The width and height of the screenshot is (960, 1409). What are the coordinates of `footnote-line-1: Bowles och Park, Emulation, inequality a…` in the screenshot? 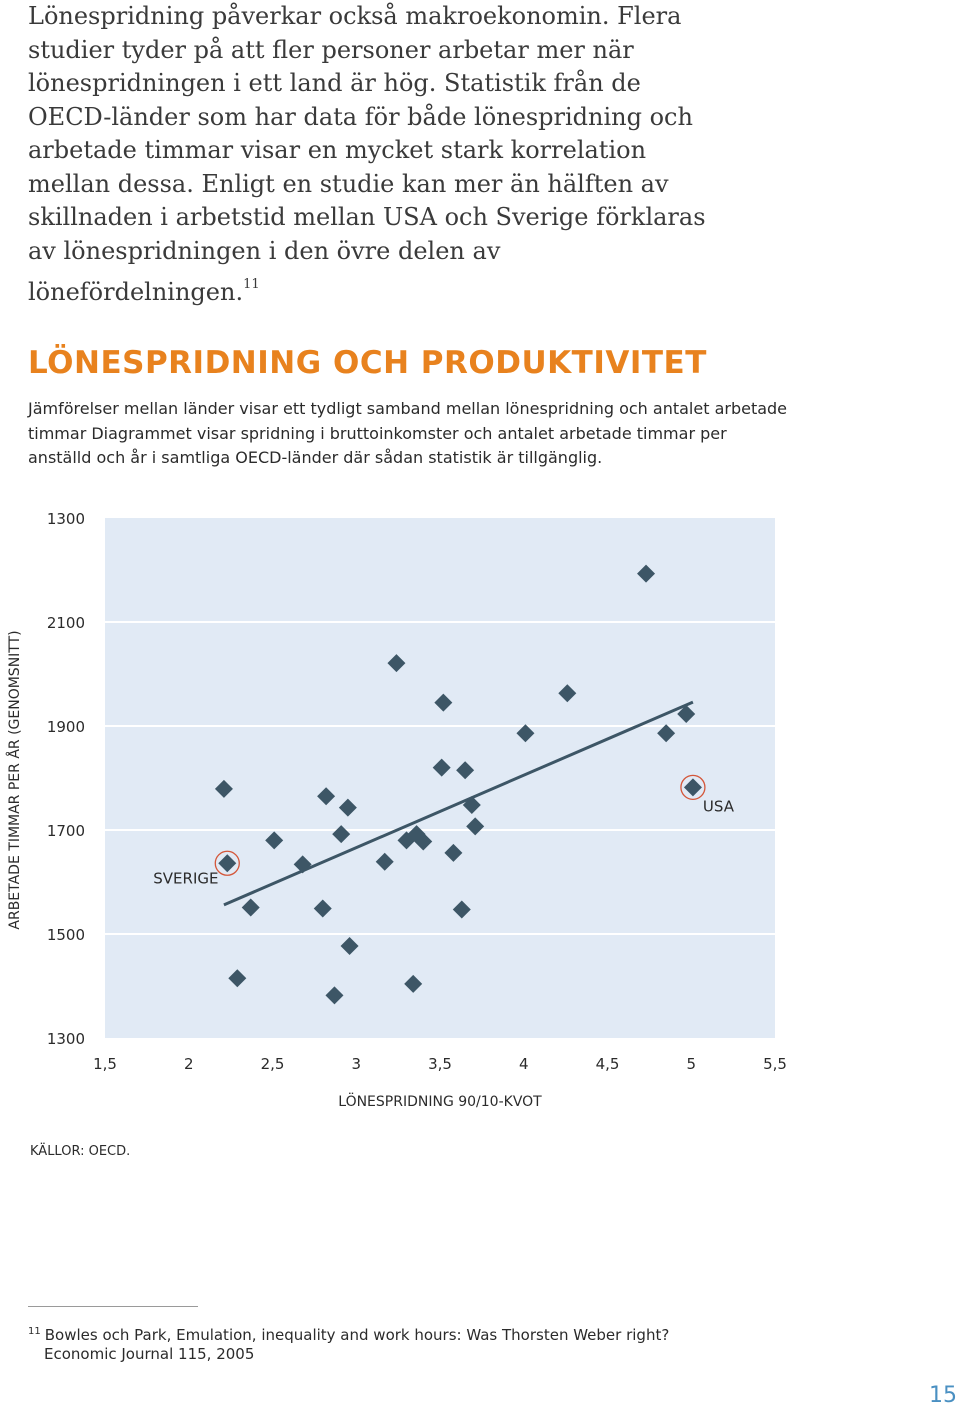 It's located at (357, 1335).